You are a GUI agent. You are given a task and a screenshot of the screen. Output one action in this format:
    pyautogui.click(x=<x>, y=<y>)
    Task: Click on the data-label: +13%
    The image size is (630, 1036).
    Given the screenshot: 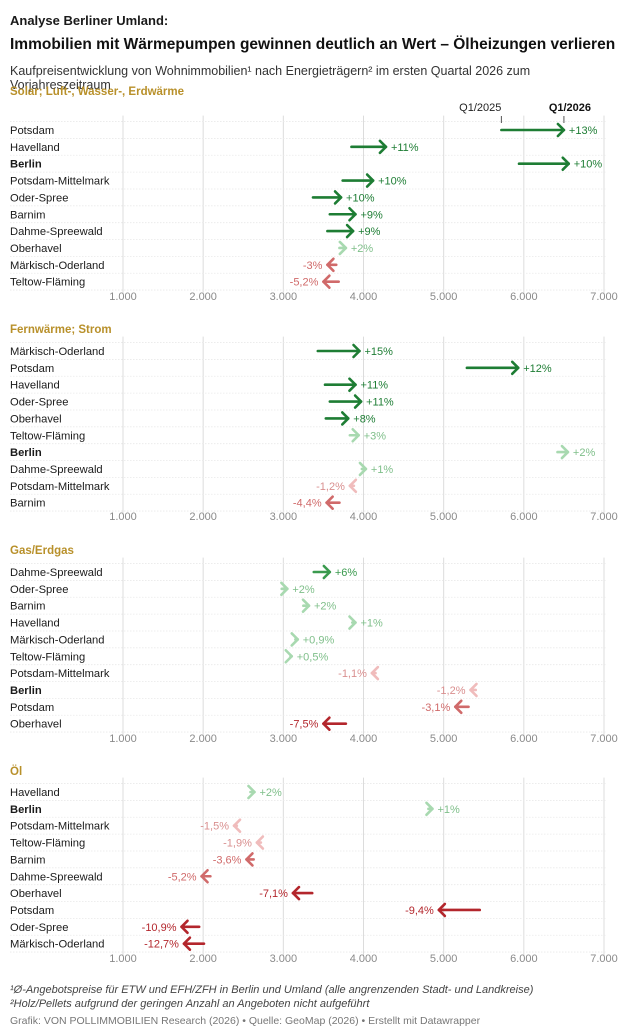 What is the action you would take?
    pyautogui.click(x=583, y=131)
    